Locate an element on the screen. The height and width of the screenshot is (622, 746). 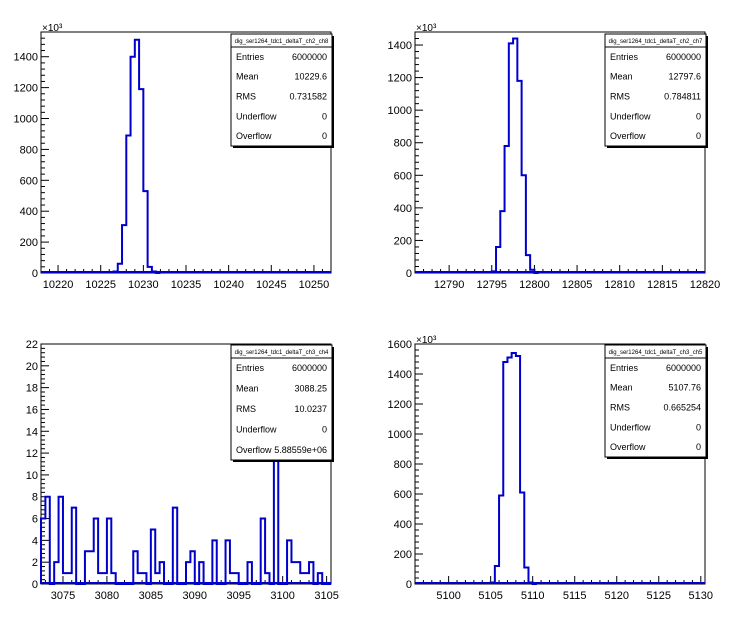
stats-box-title: dig_ser1264_tdc1_deltaT_ch3_ch4 is located at coordinates (282, 353).